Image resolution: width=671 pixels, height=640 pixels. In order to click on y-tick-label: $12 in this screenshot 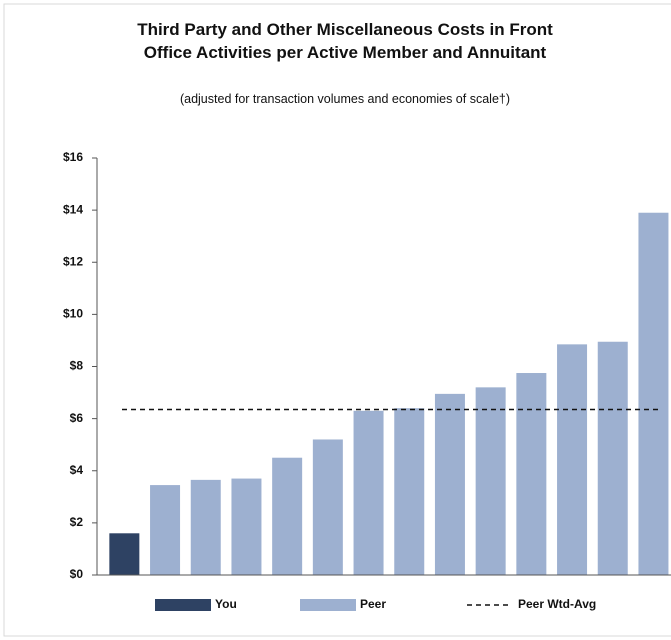, I will do `click(73, 261)`.